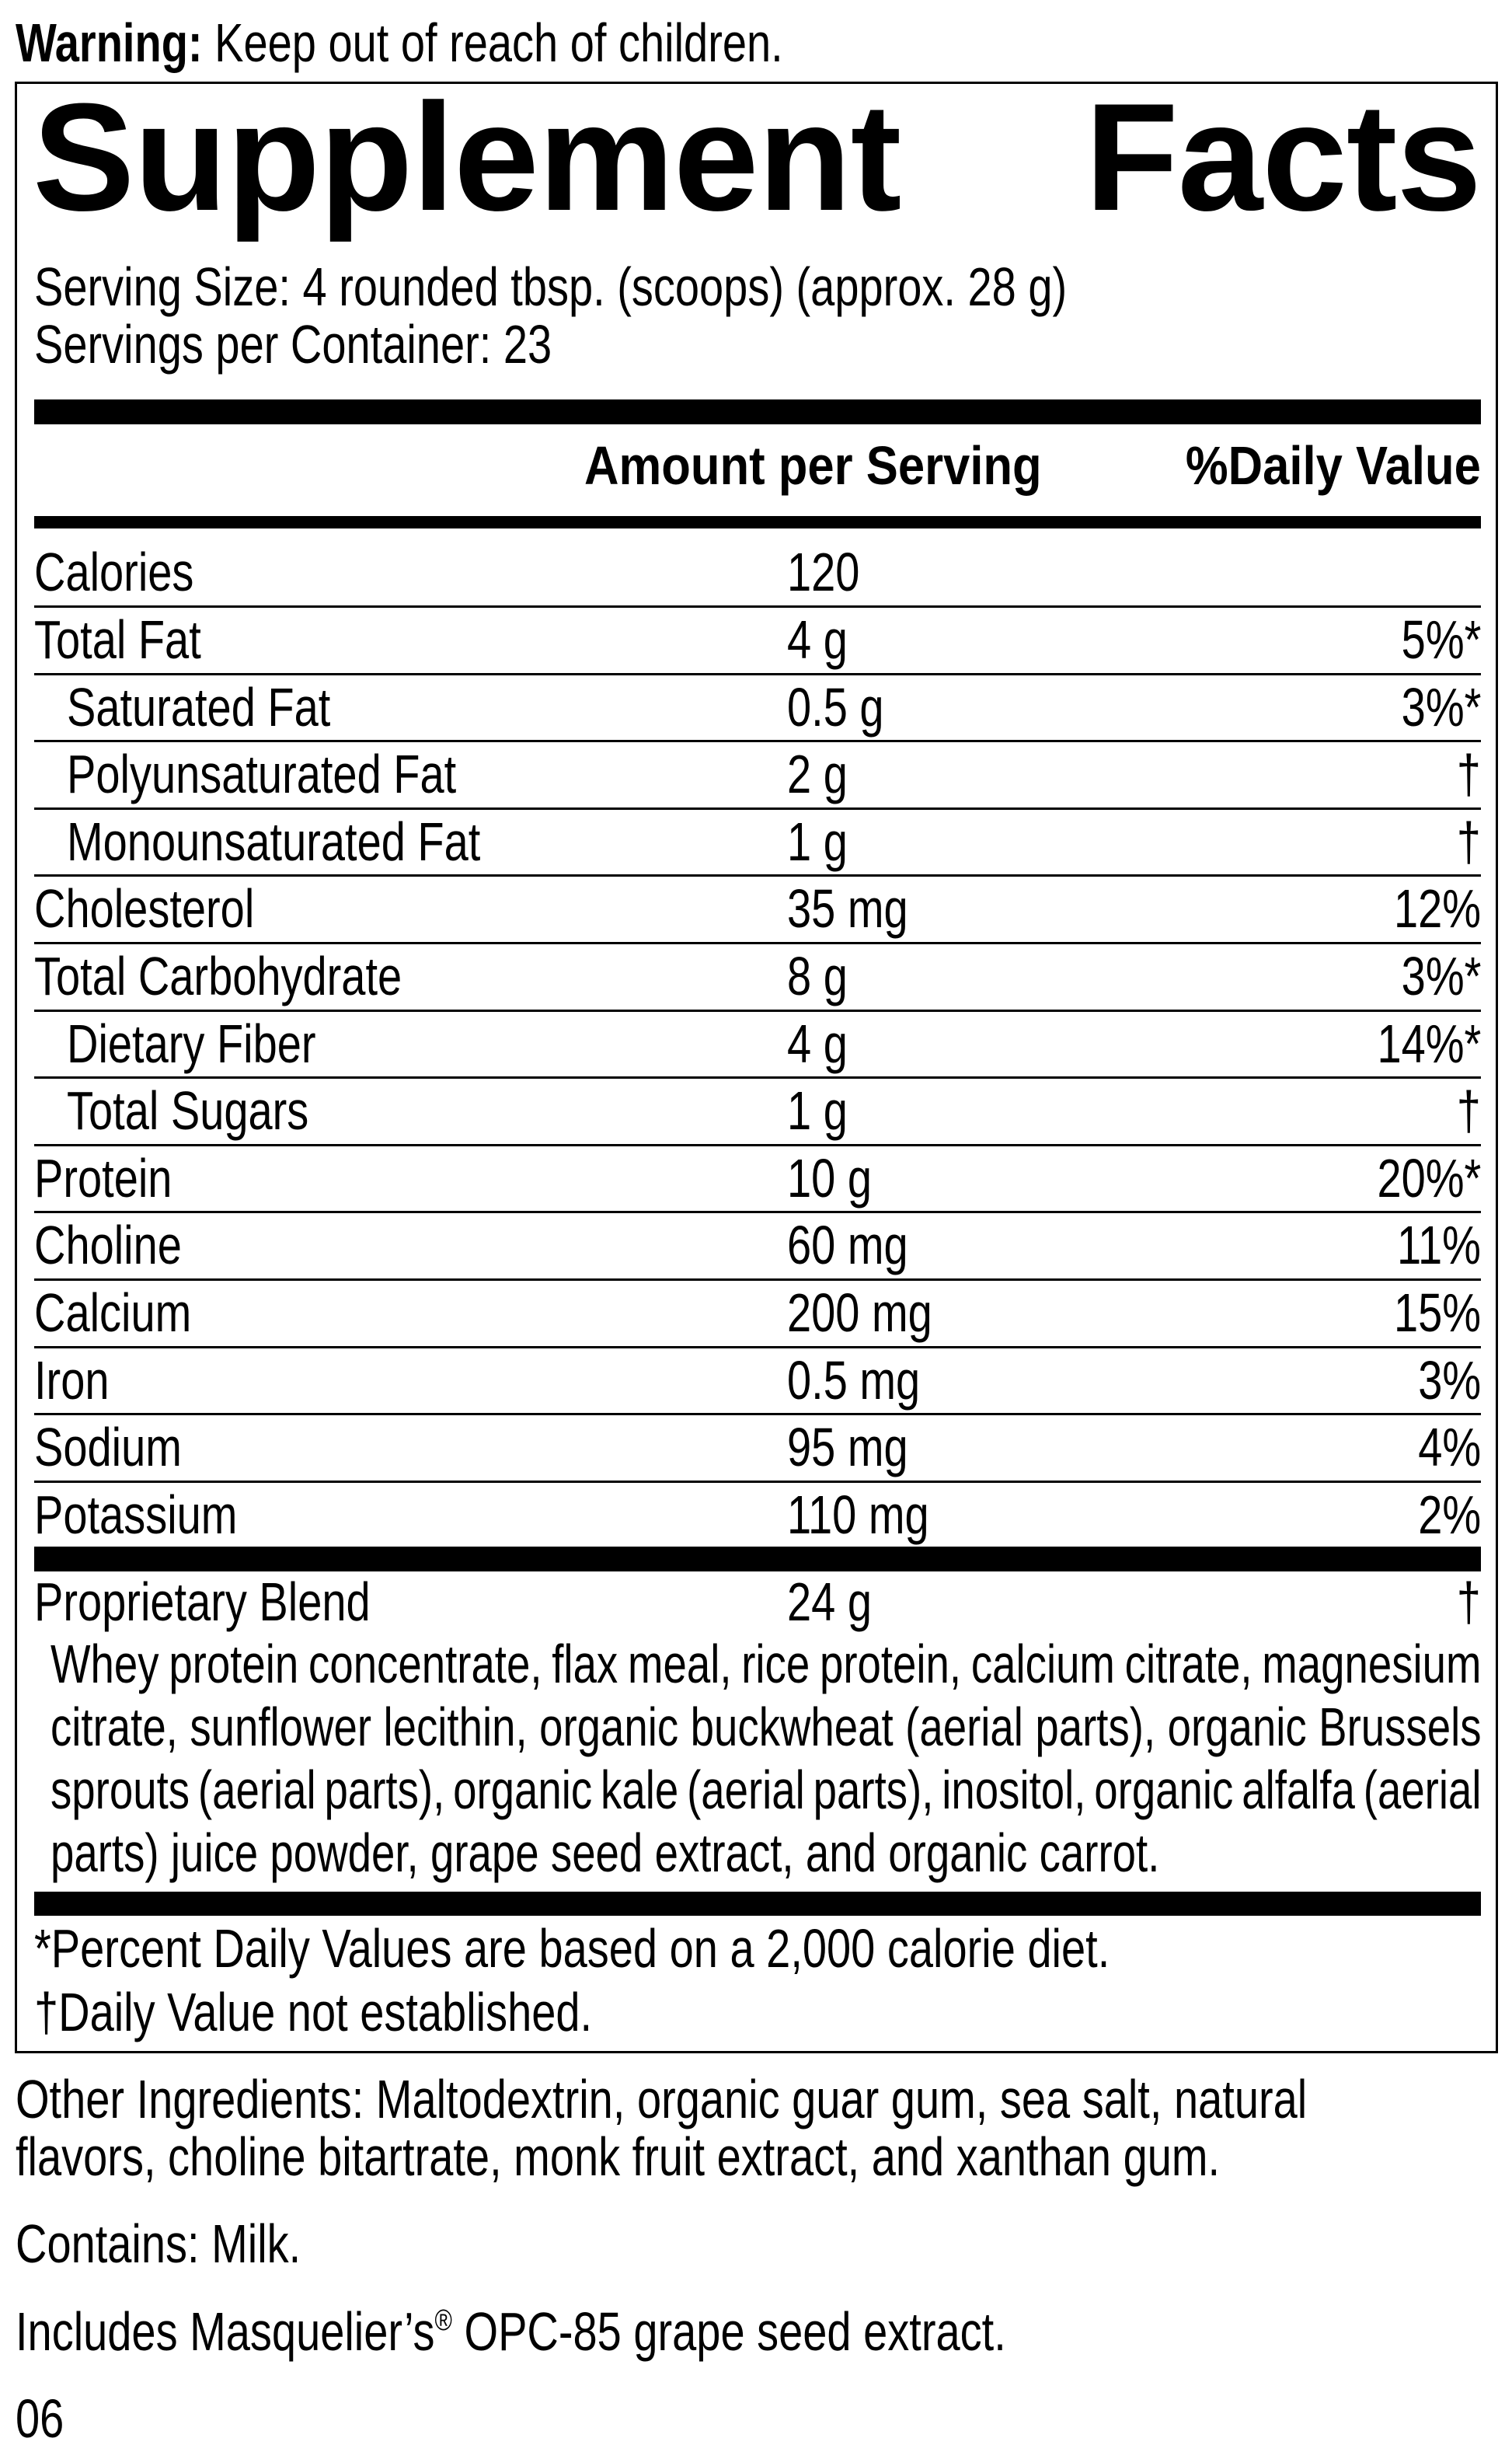 Image resolution: width=1512 pixels, height=2459 pixels. Describe the element at coordinates (858, 1514) in the screenshot. I see `nutrient-amount: 110 mg` at that location.